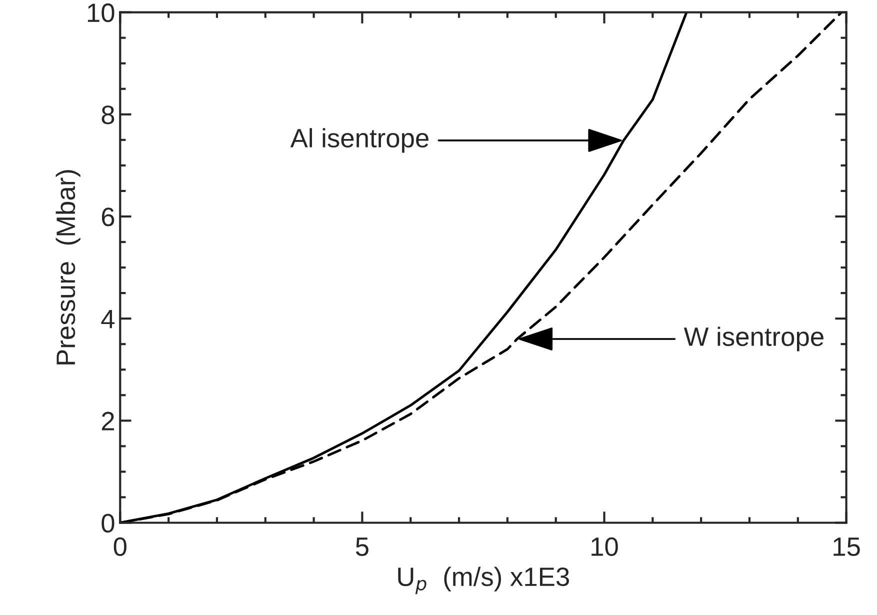  Describe the element at coordinates (101, 12) in the screenshot. I see `y-tick-label: 10` at that location.